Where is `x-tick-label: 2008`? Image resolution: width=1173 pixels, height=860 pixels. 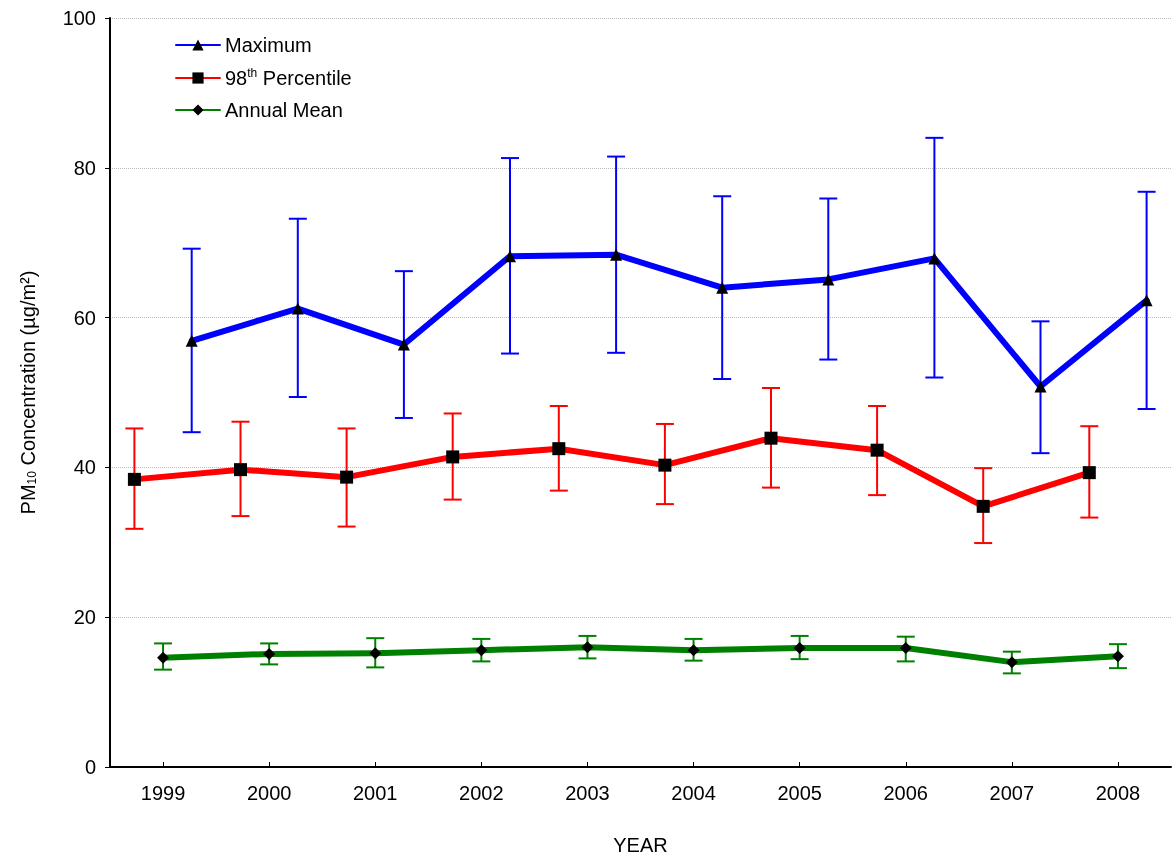
x-tick-label: 2008 is located at coordinates (1118, 793).